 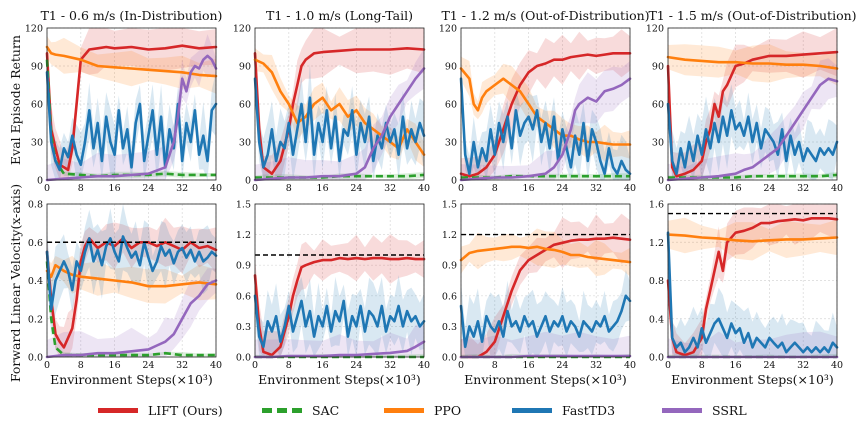 I want to click on legend-item-ppo: PPO, so click(x=422, y=410).